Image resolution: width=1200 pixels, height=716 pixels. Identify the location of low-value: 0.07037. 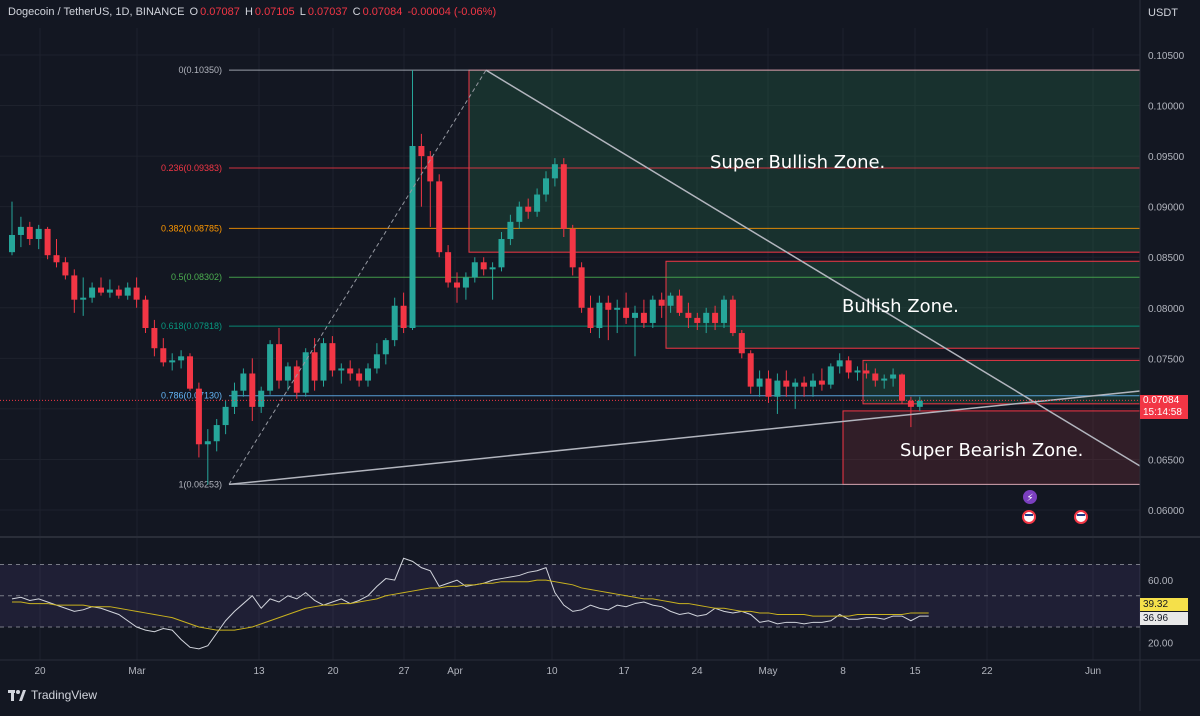
(327, 12).